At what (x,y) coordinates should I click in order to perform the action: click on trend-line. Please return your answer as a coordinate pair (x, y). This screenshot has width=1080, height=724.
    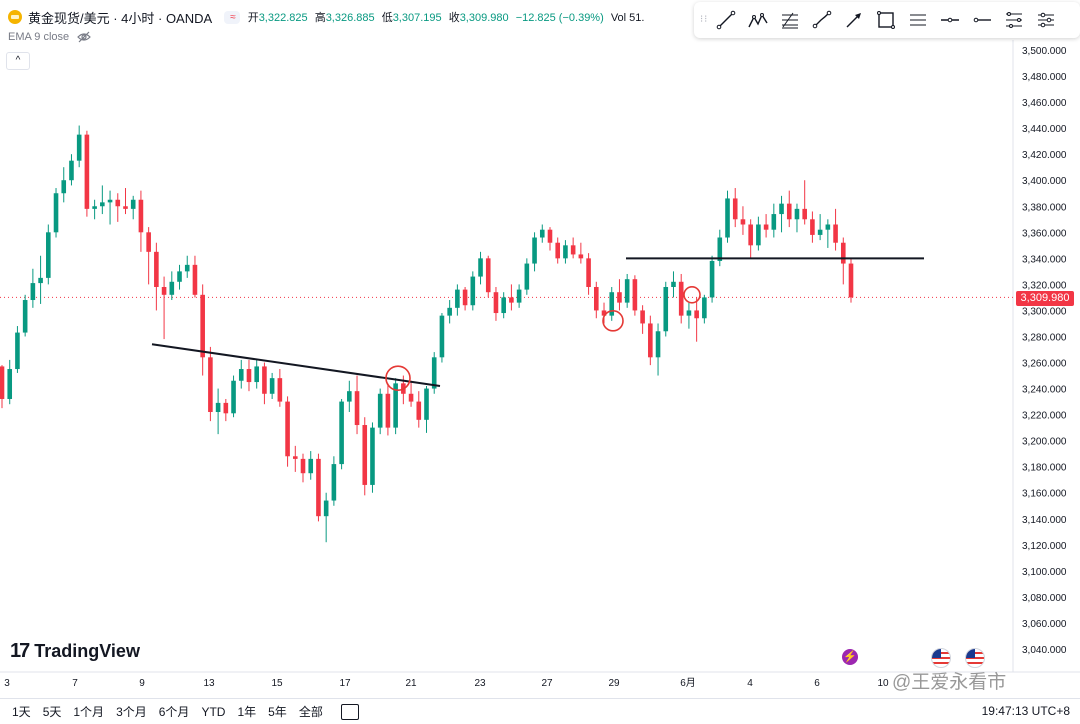
    Looking at the image, I should click on (296, 365).